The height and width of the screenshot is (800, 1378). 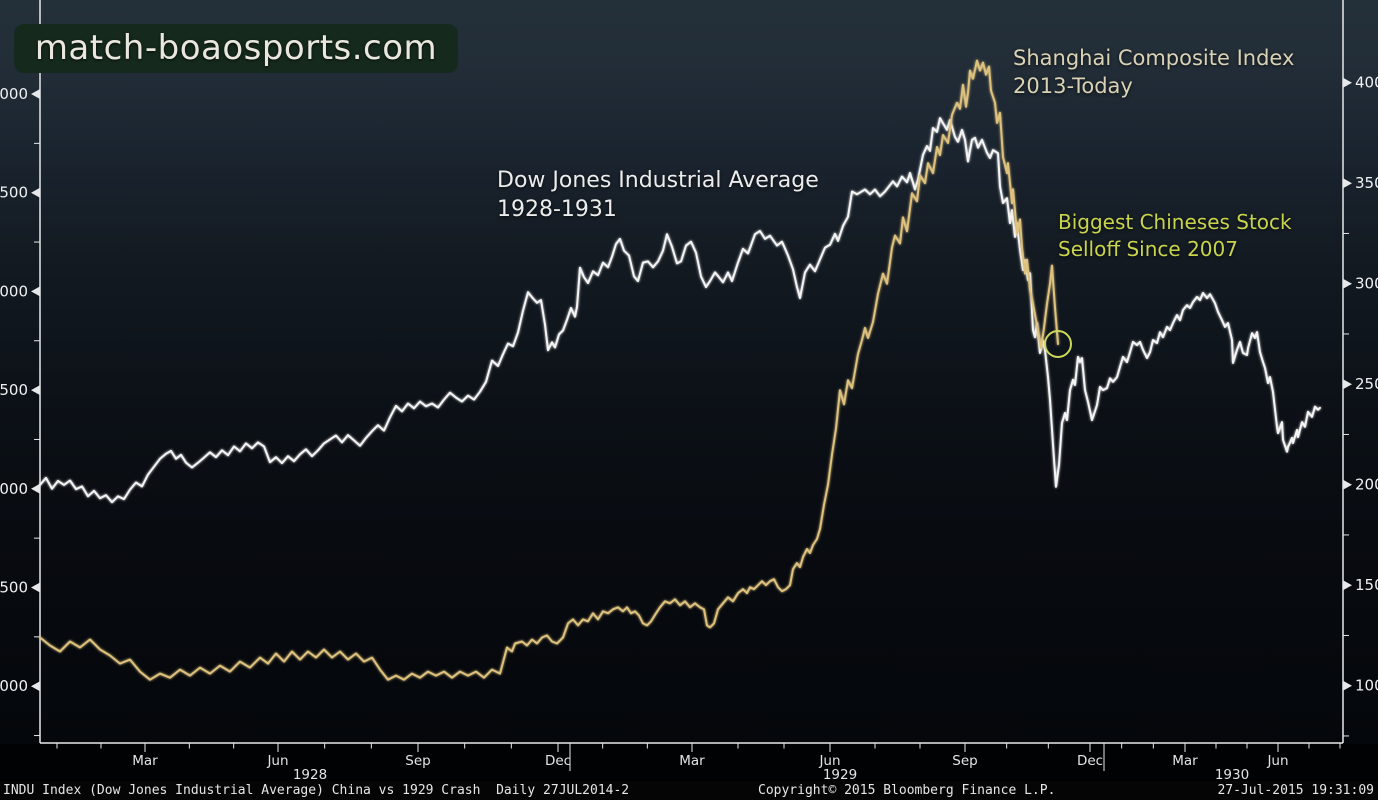 I want to click on selloff-annotation-line1: Biggest Chineses Stock, so click(x=1175, y=222).